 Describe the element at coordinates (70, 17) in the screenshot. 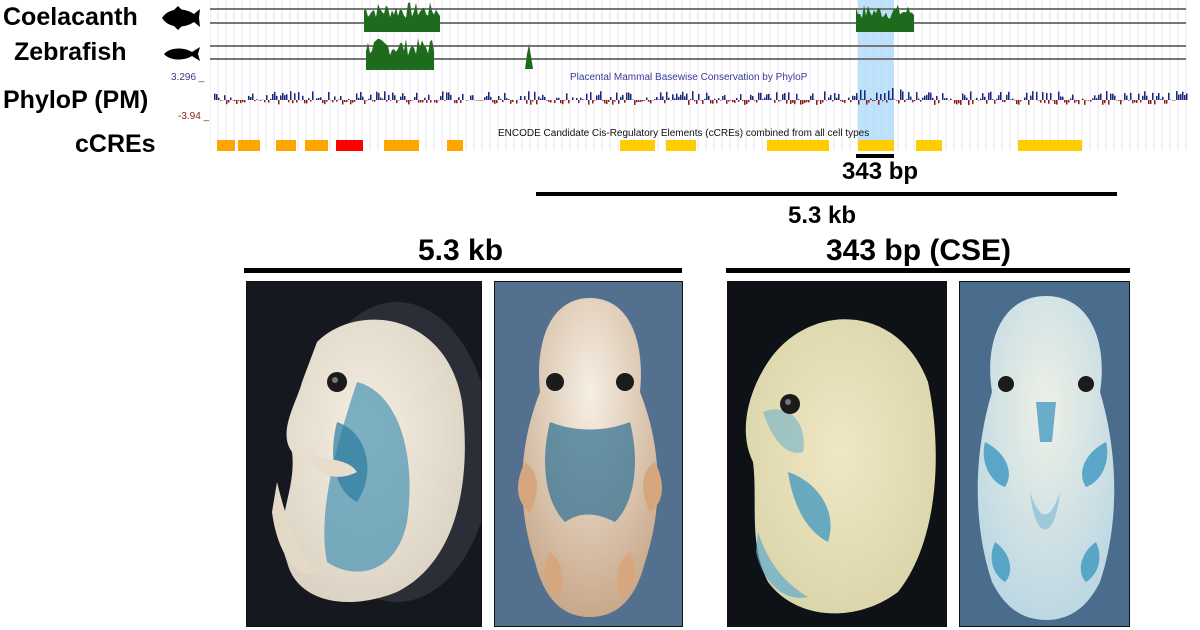

I see `coelacanth-label: Coelacanth` at that location.